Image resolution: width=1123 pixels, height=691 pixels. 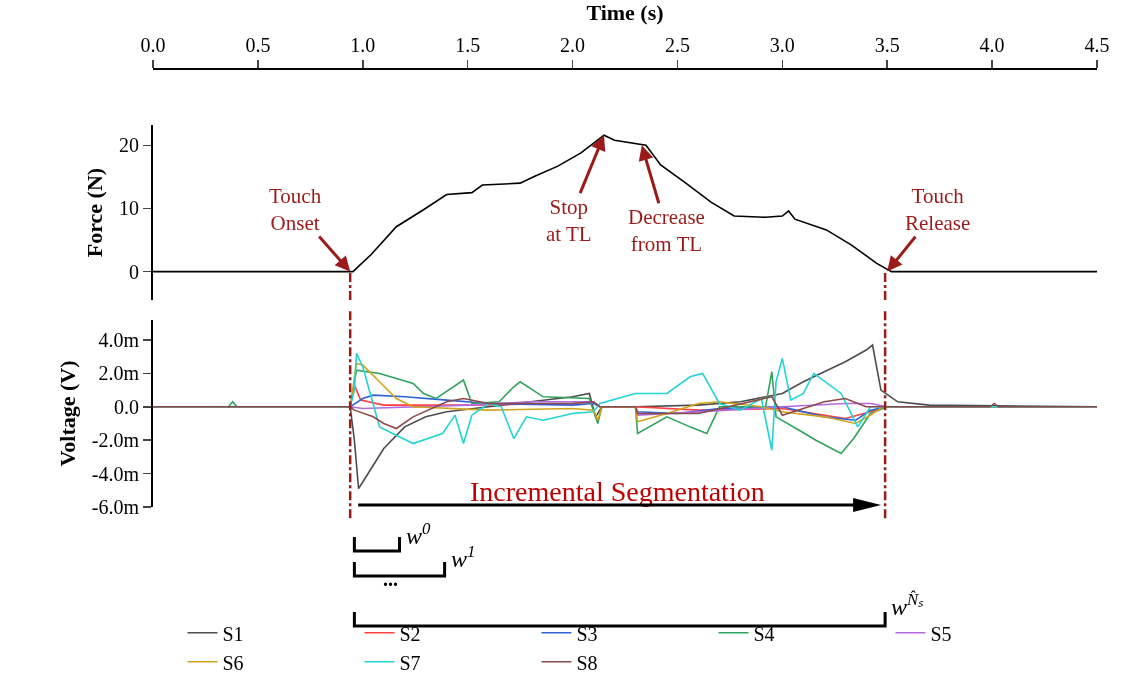 I want to click on x-axis-title: Time (s), so click(x=625, y=12).